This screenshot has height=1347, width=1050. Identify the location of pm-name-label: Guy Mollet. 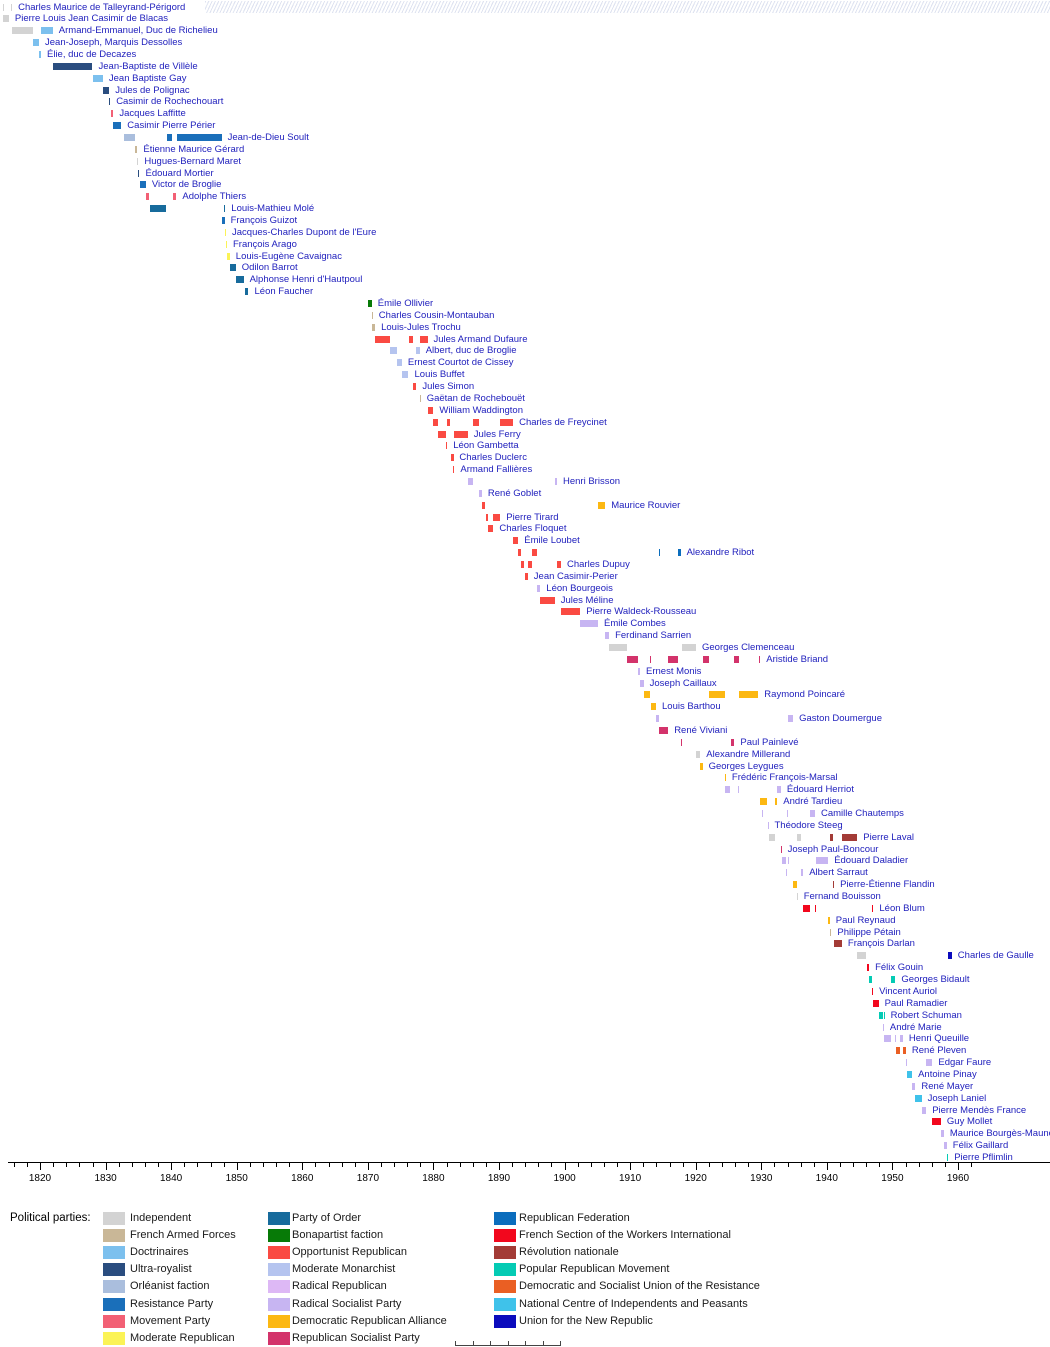
(969, 1122).